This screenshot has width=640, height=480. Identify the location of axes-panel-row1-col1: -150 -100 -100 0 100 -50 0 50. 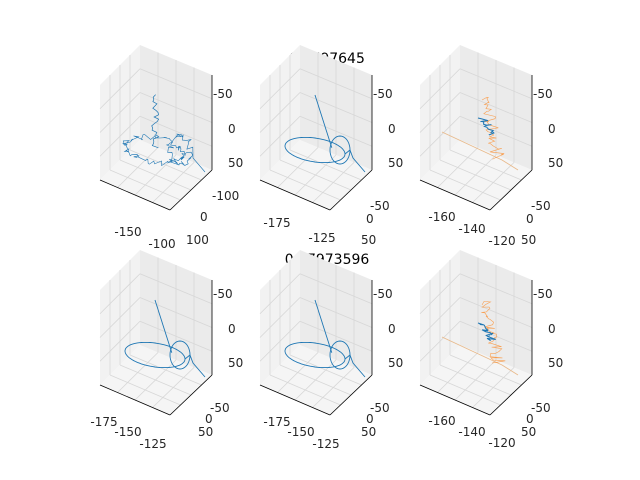
(171, 148).